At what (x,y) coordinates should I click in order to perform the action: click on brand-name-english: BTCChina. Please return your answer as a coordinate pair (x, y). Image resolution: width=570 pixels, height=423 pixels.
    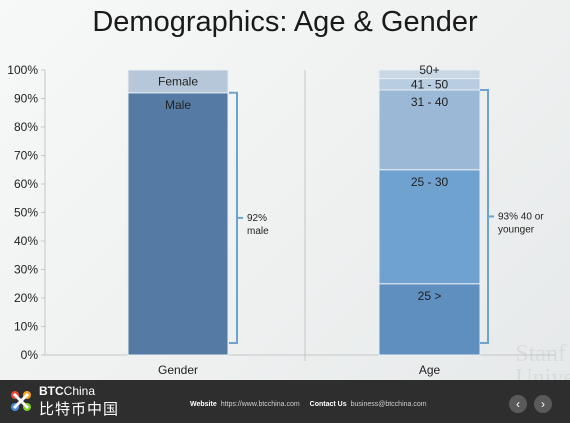
    Looking at the image, I should click on (67, 391).